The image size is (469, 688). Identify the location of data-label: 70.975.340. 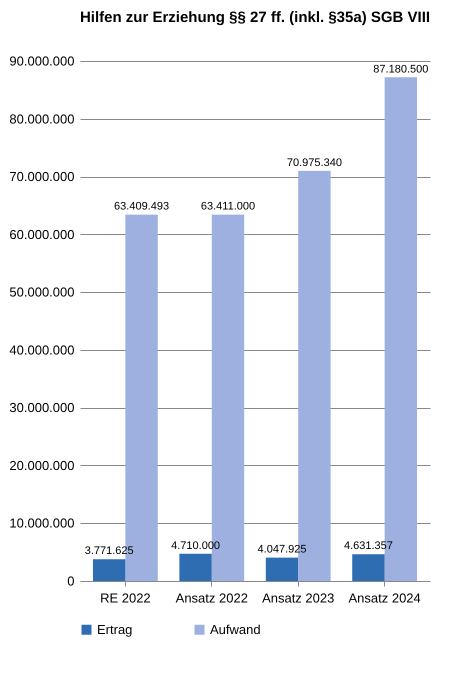
(314, 162).